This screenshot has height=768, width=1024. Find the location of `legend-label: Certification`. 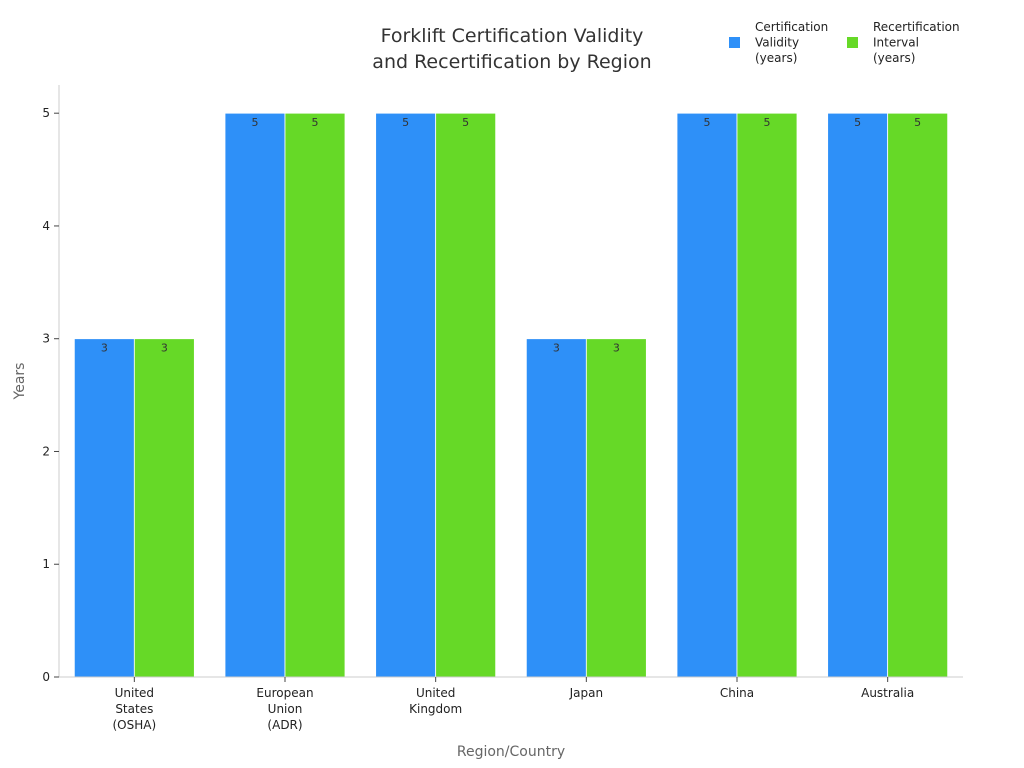

legend-label: Certification is located at coordinates (791, 27).